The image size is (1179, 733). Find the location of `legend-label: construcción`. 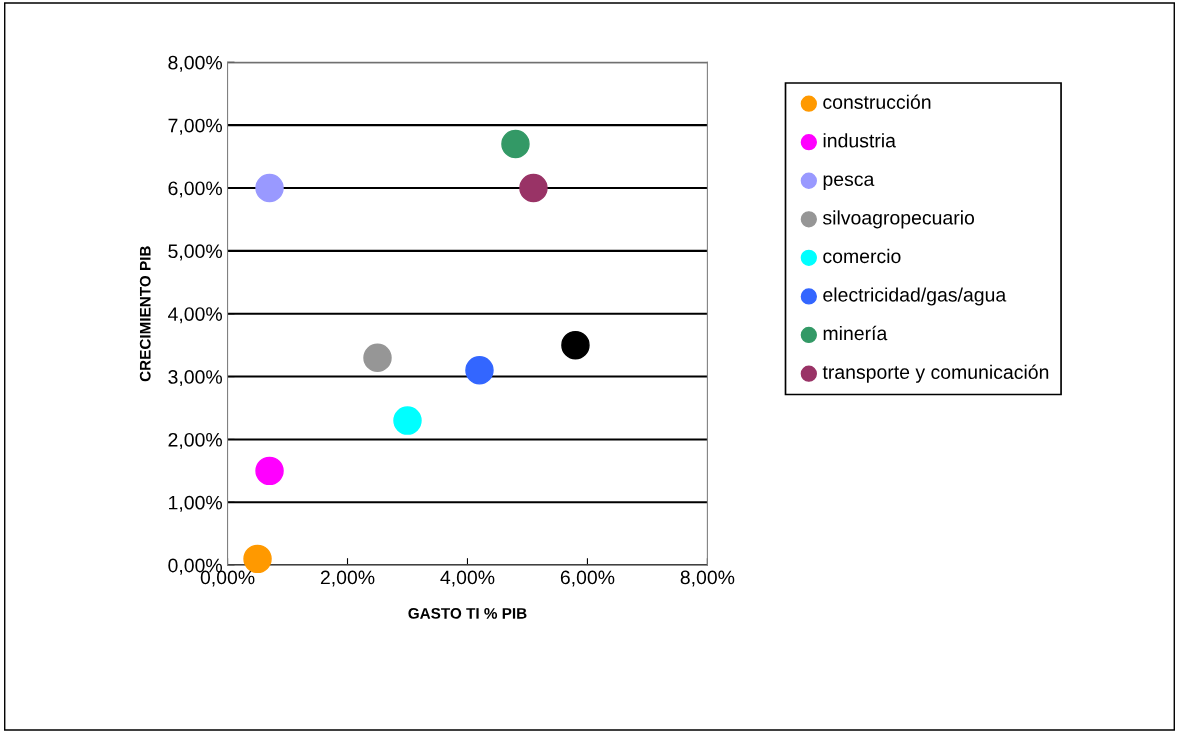

legend-label: construcción is located at coordinates (877, 101).